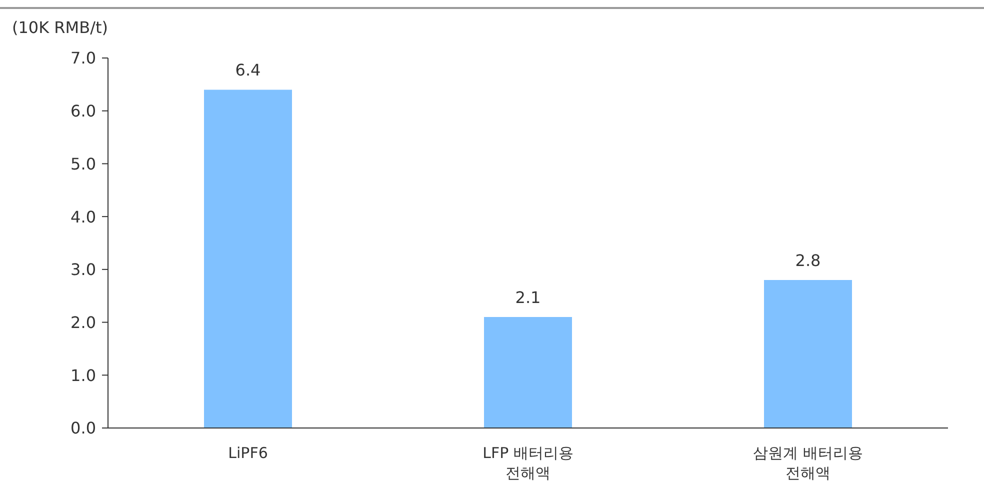 This screenshot has width=984, height=495. I want to click on data-label: 6.4, so click(248, 70).